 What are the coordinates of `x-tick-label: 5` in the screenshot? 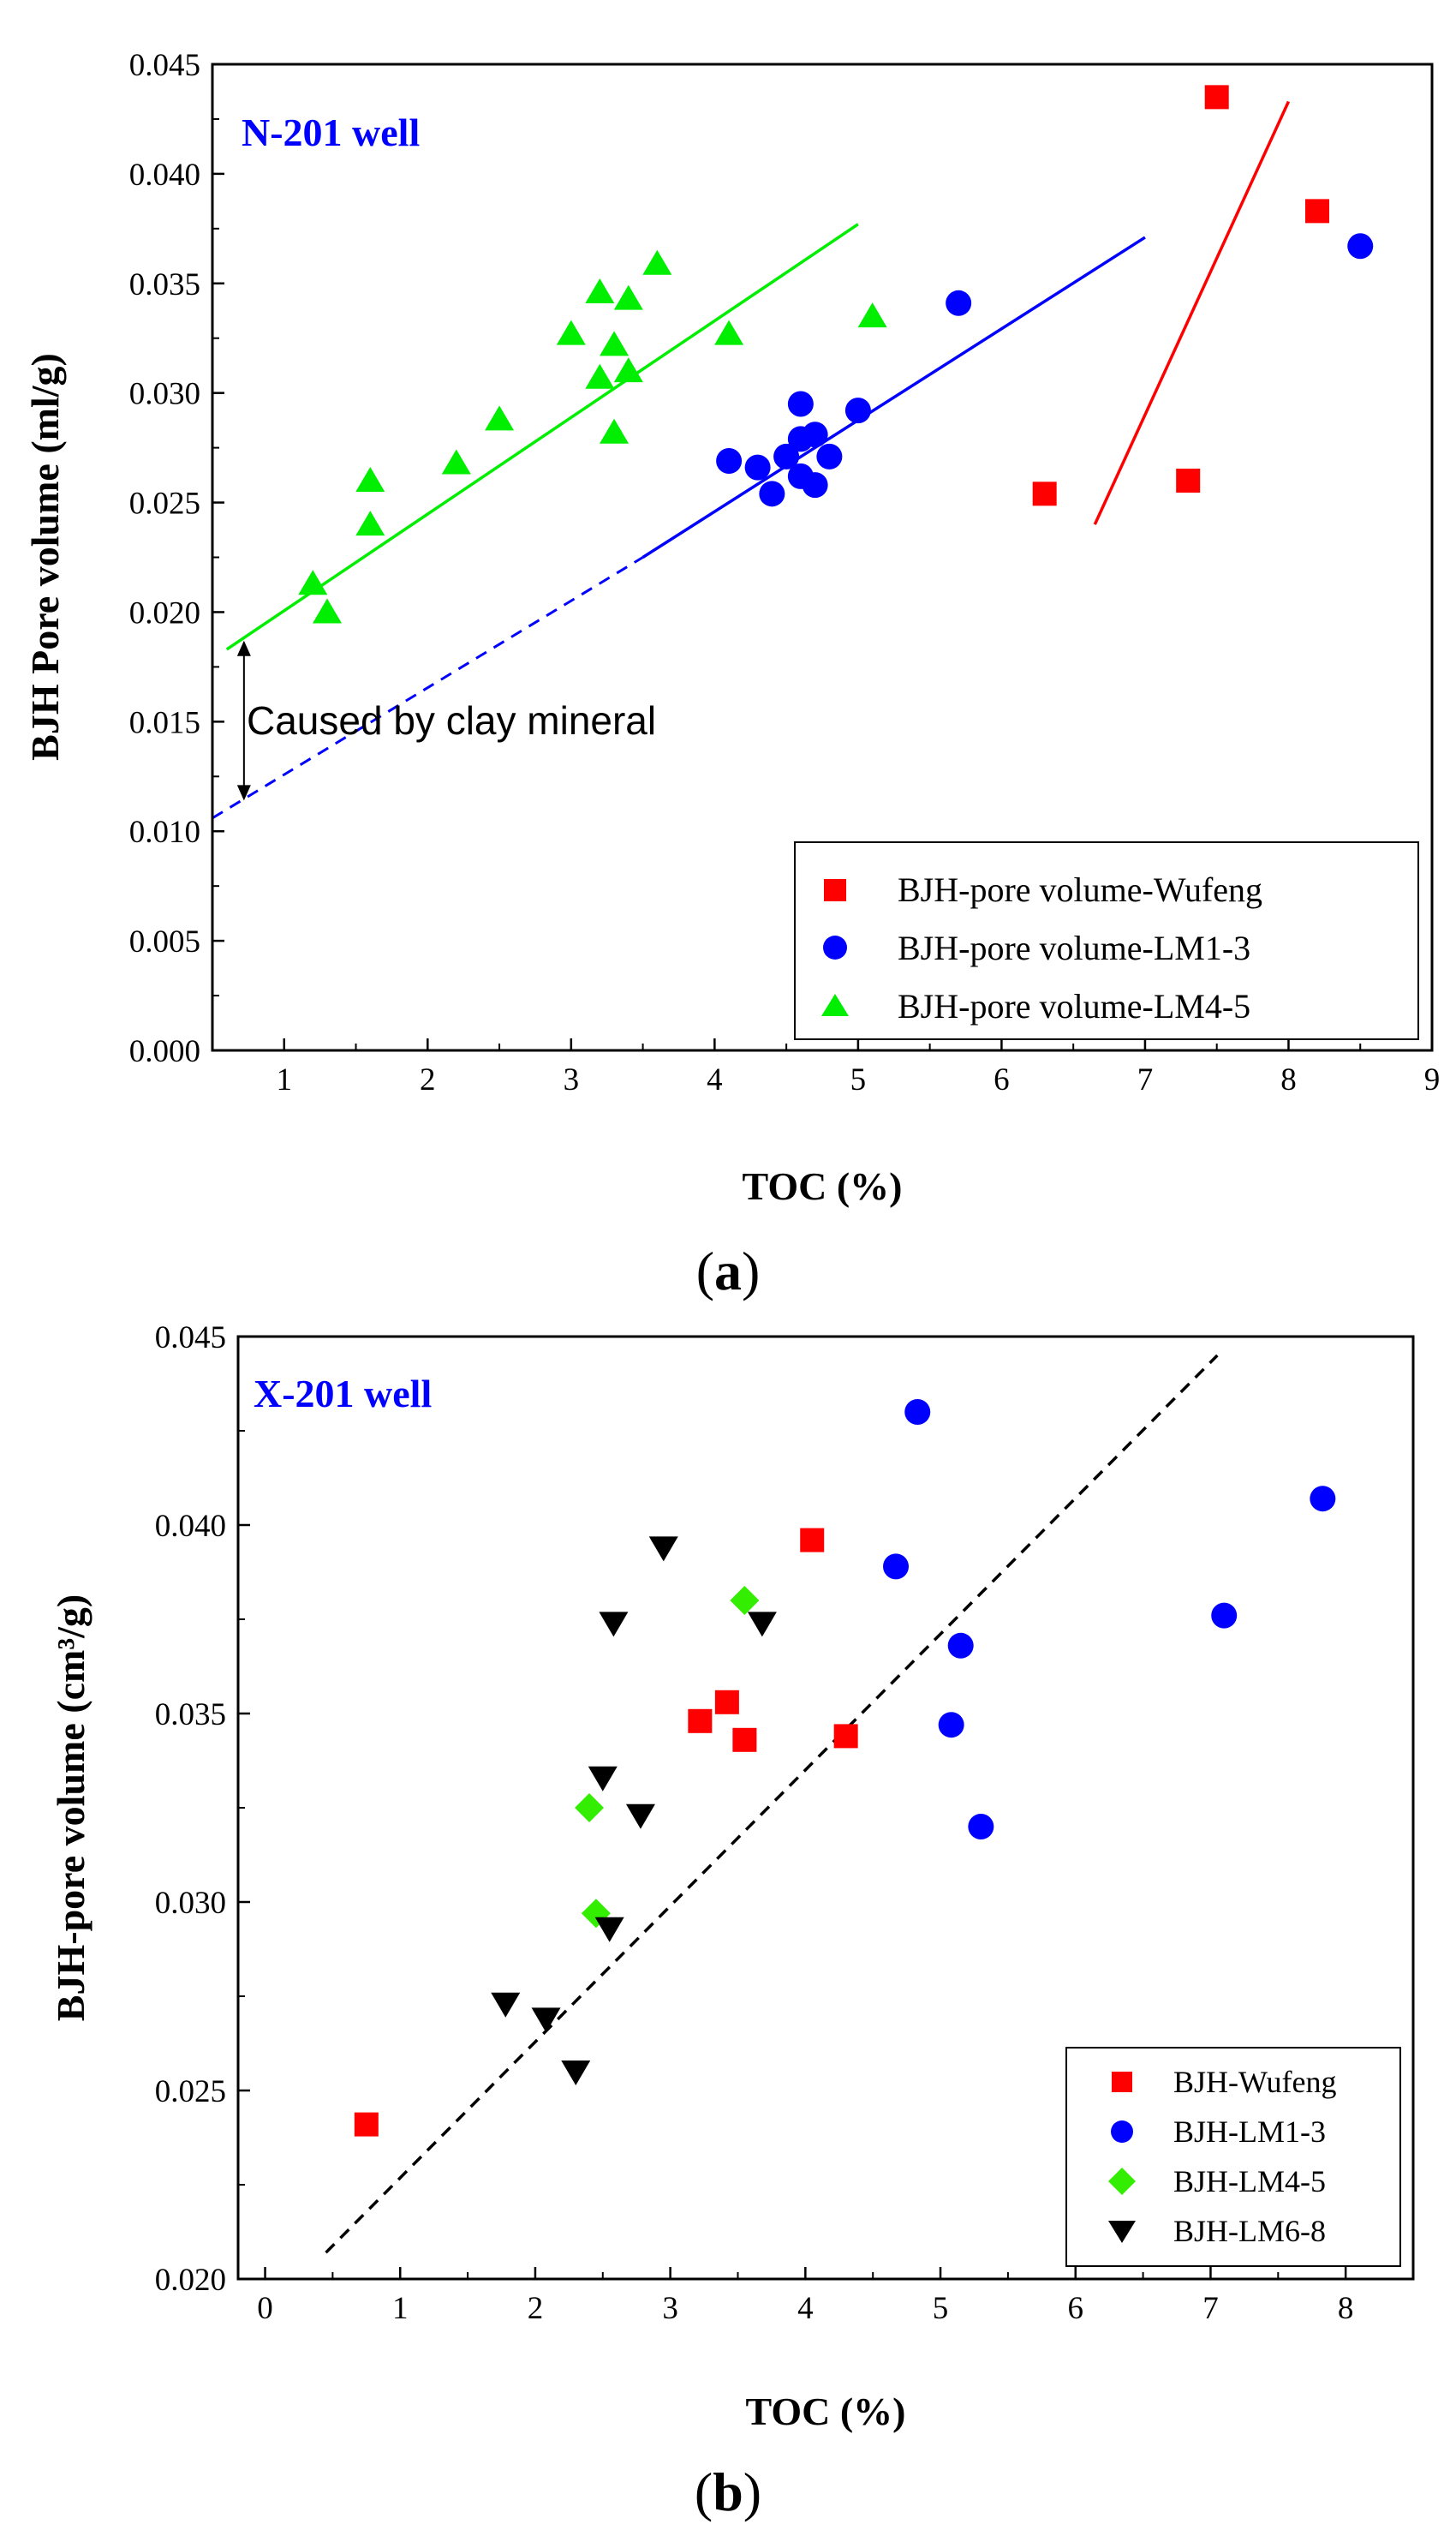 It's located at (941, 2308).